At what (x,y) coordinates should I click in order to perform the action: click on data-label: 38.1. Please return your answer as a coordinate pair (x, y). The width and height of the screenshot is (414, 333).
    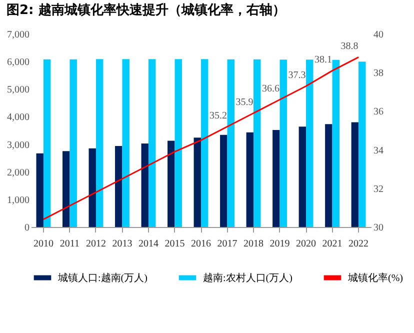
    Looking at the image, I should click on (323, 60).